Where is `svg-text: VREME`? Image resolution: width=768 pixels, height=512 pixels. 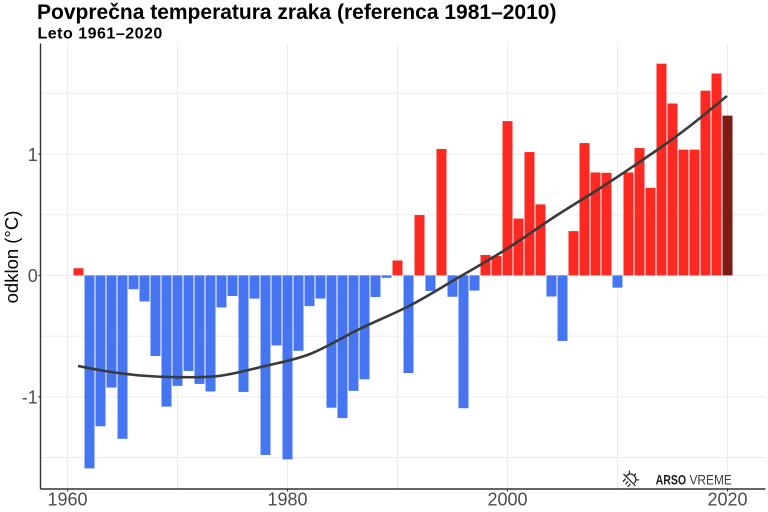
svg-text: VREME is located at coordinates (711, 480).